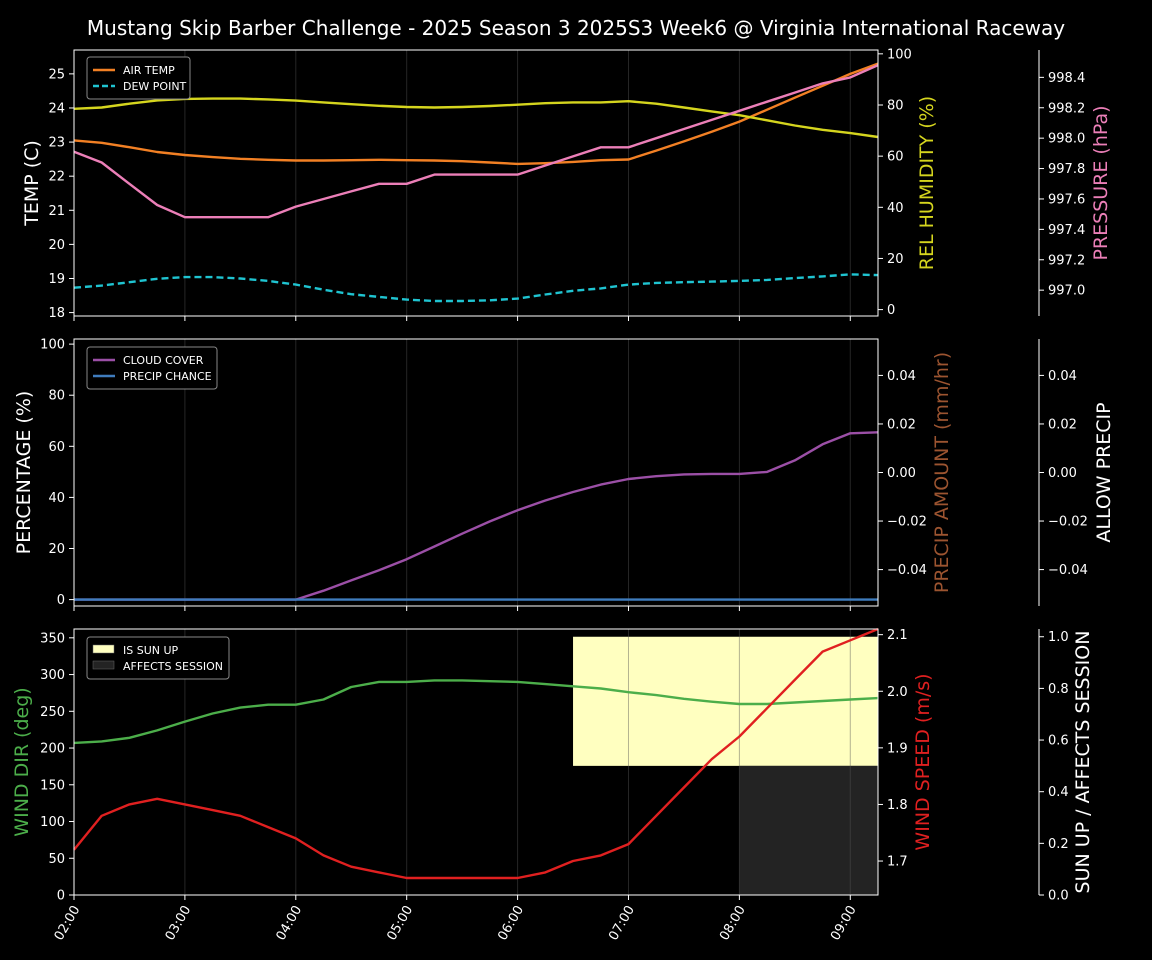 This screenshot has height=960, width=1152. What do you see at coordinates (942, 472) in the screenshot?
I see `precip-amount-axis-label: PRECIP AMOUNT (mm/hr)` at bounding box center [942, 472].